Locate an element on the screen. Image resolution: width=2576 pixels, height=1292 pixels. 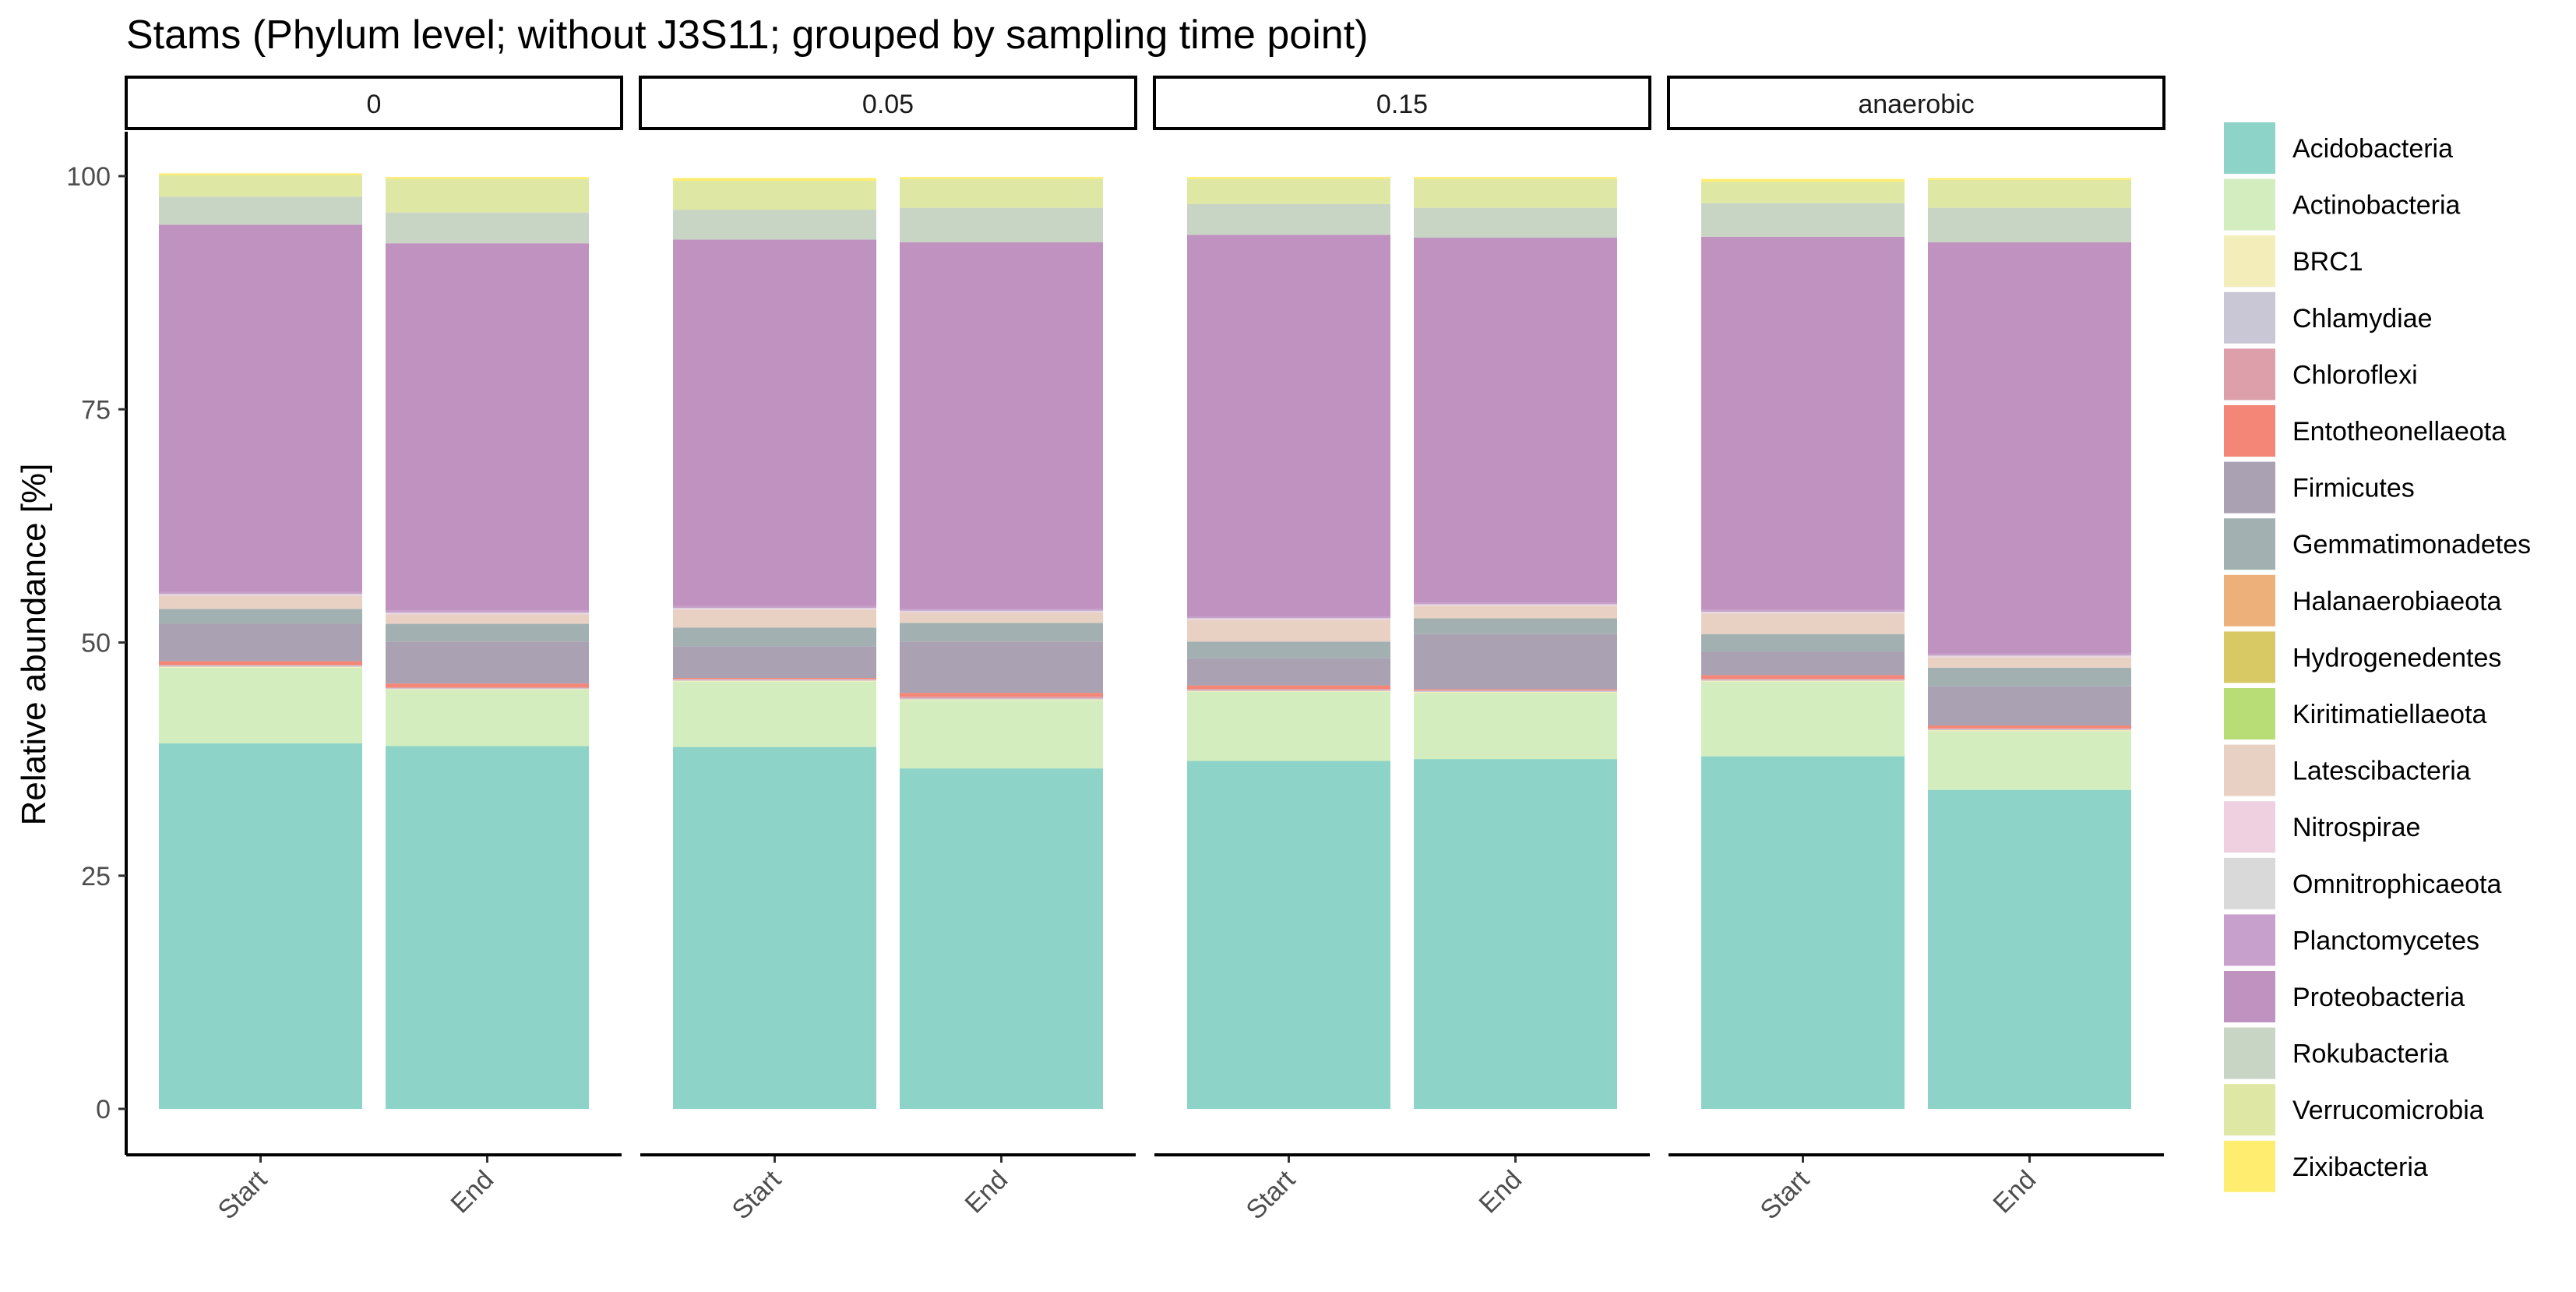
legend-label: Acidobacteria is located at coordinates (2373, 149).